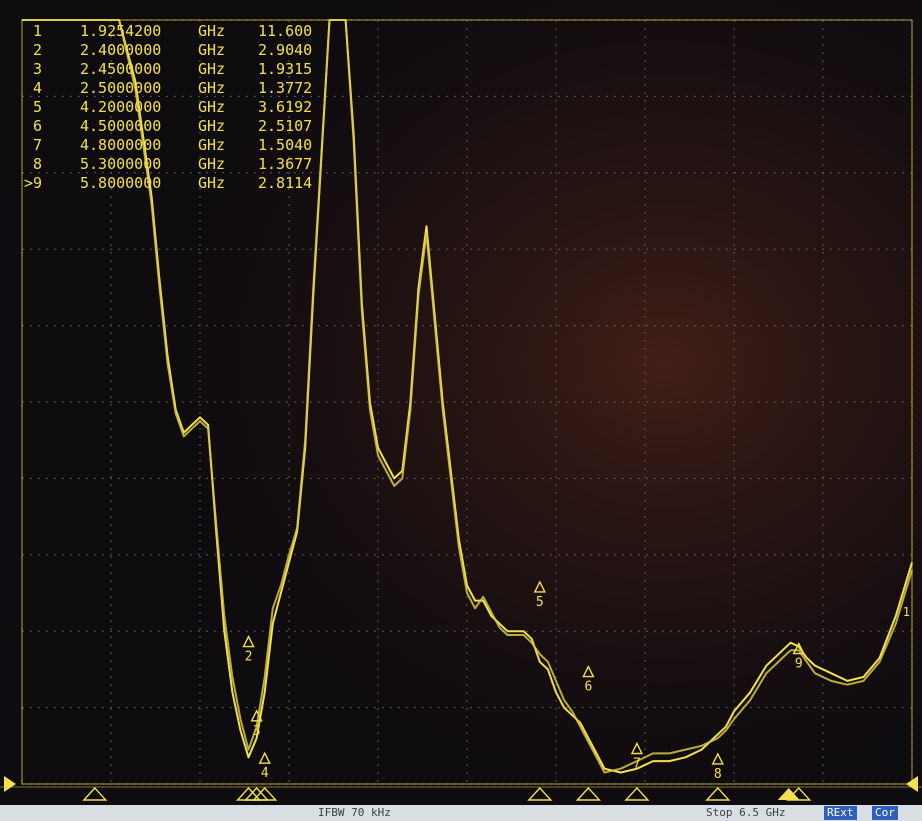 This screenshot has height=821, width=922. I want to click on bottom-axis, so click(461, 788).